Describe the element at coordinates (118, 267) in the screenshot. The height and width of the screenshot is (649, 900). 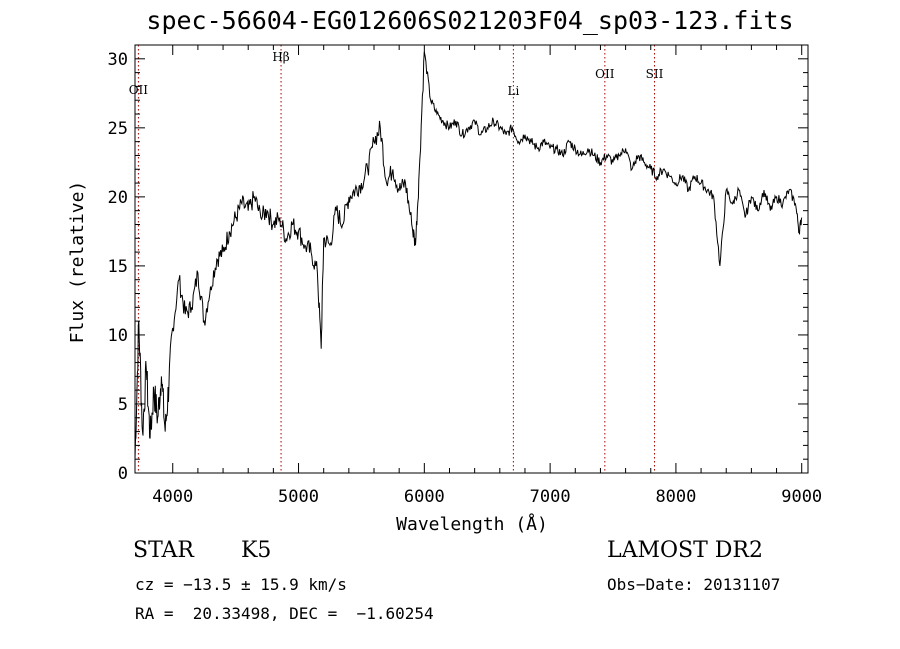
I see `y-tick-label: 15` at that location.